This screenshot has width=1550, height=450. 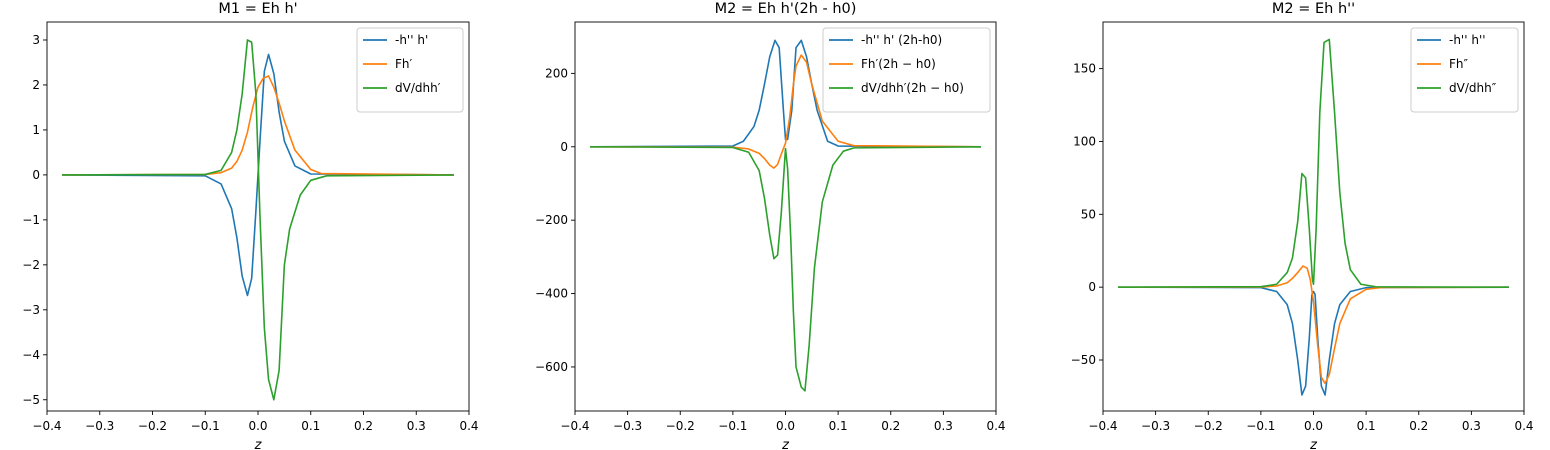 What do you see at coordinates (418, 88) in the screenshot?
I see `legend-label: dV/dhh′` at bounding box center [418, 88].